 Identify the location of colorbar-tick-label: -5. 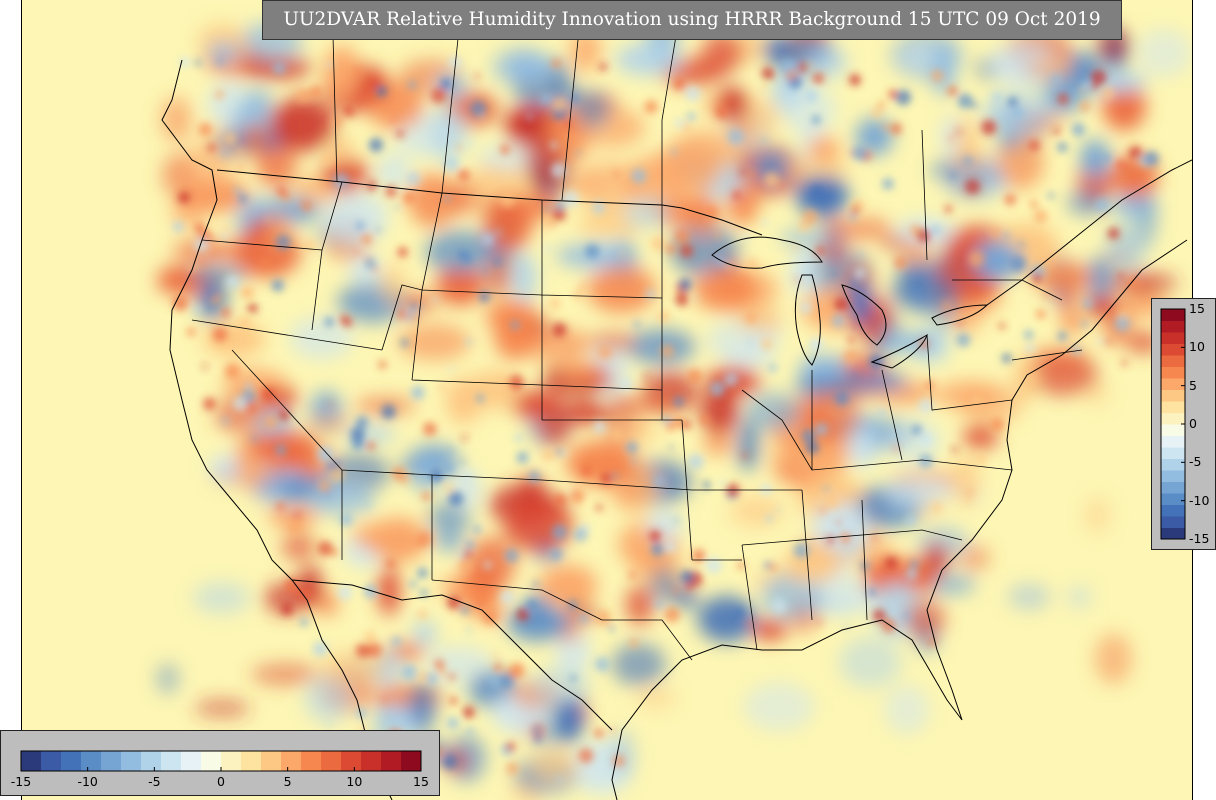
(154, 781).